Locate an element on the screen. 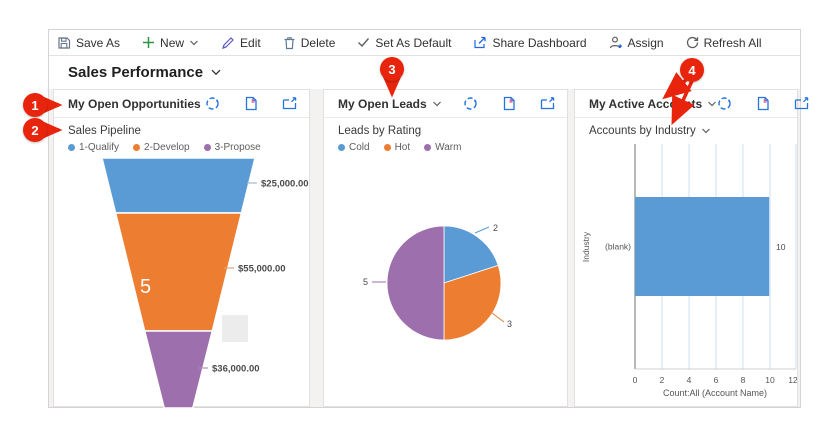  pie-chart: 2 3 5 is located at coordinates (437, 282).